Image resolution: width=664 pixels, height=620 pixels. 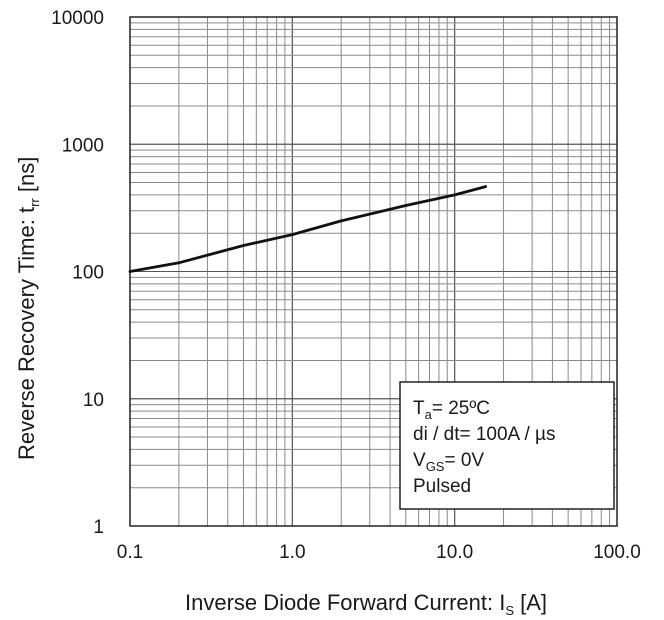 What do you see at coordinates (448, 462) in the screenshot?
I see `vgs-condition: VGS= 0V` at bounding box center [448, 462].